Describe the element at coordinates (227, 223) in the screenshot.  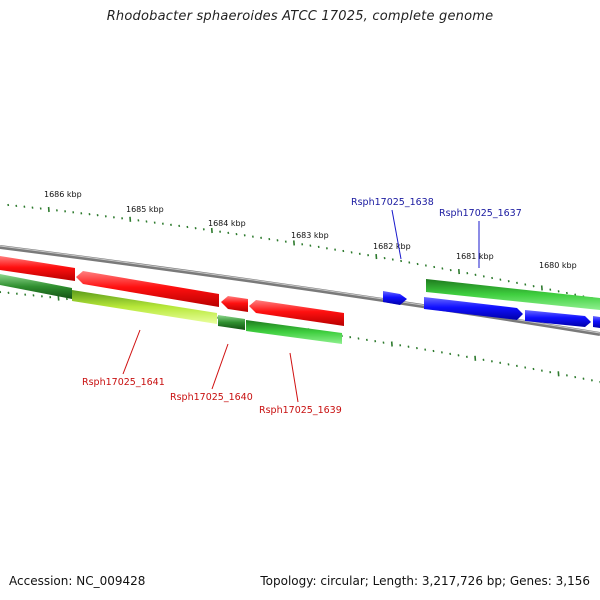
I see `scale-label-1684: 1684 kbp` at that location.